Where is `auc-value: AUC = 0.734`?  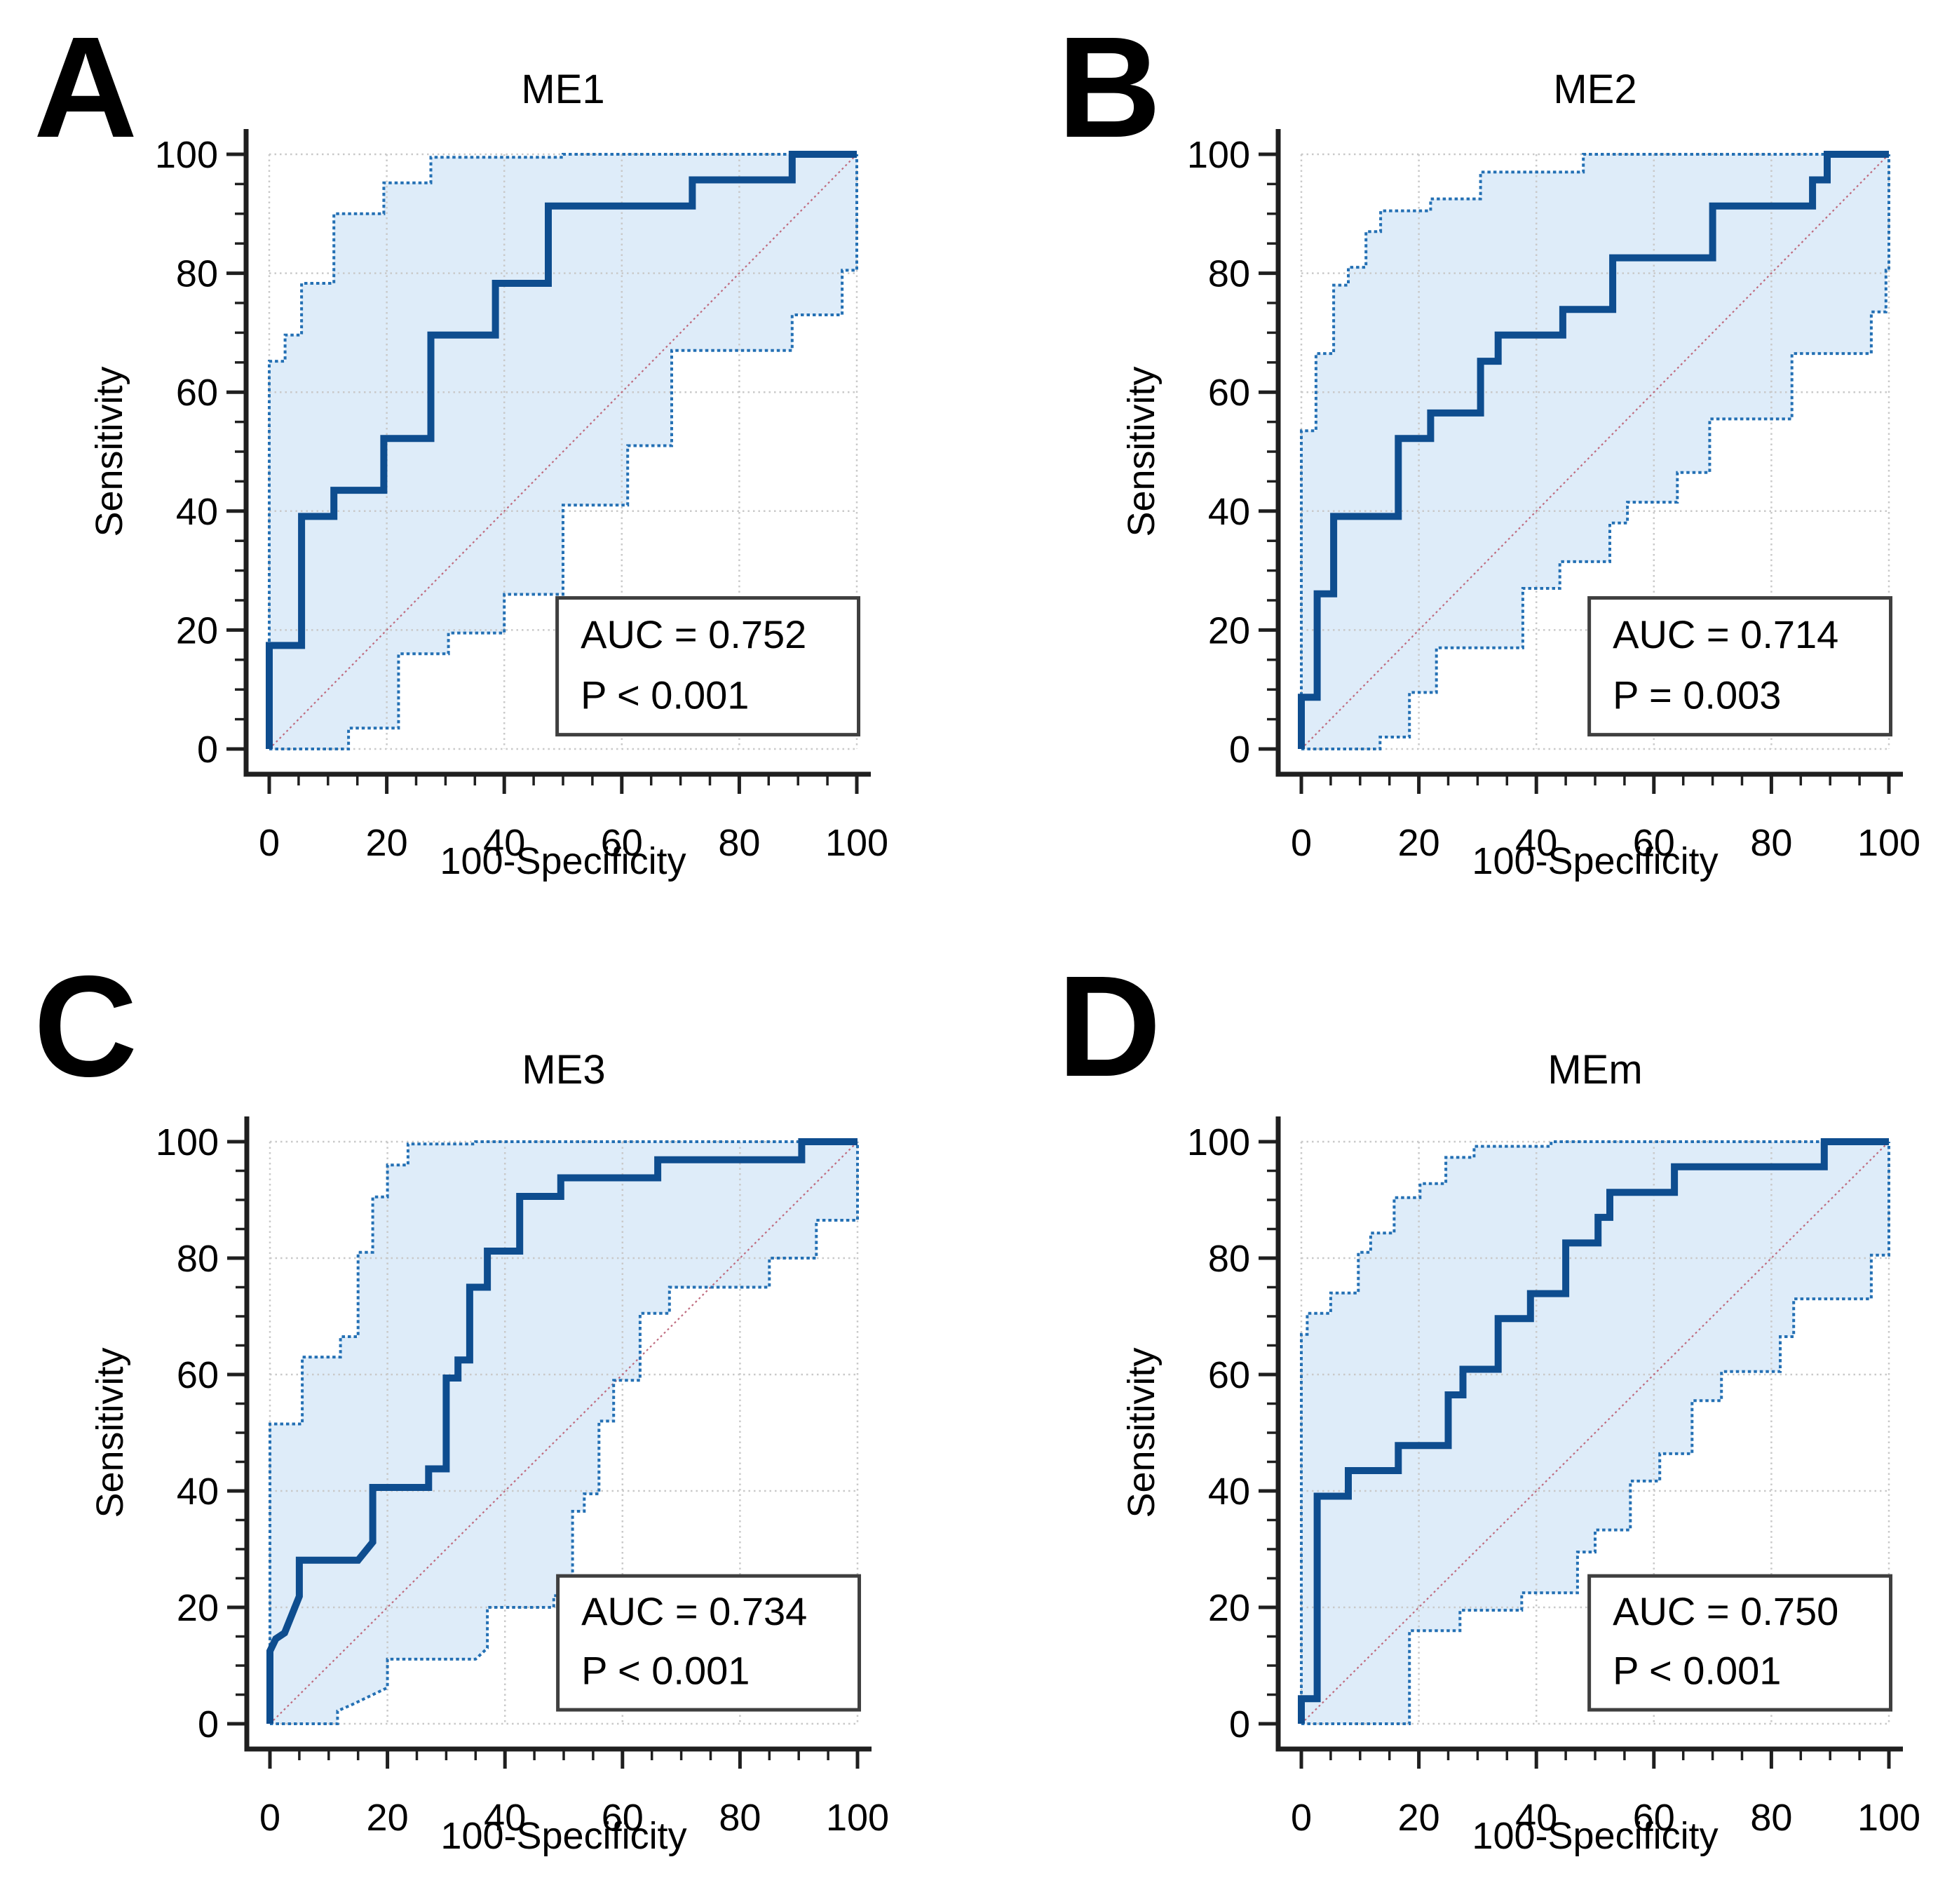
auc-value: AUC = 0.734 is located at coordinates (694, 1611).